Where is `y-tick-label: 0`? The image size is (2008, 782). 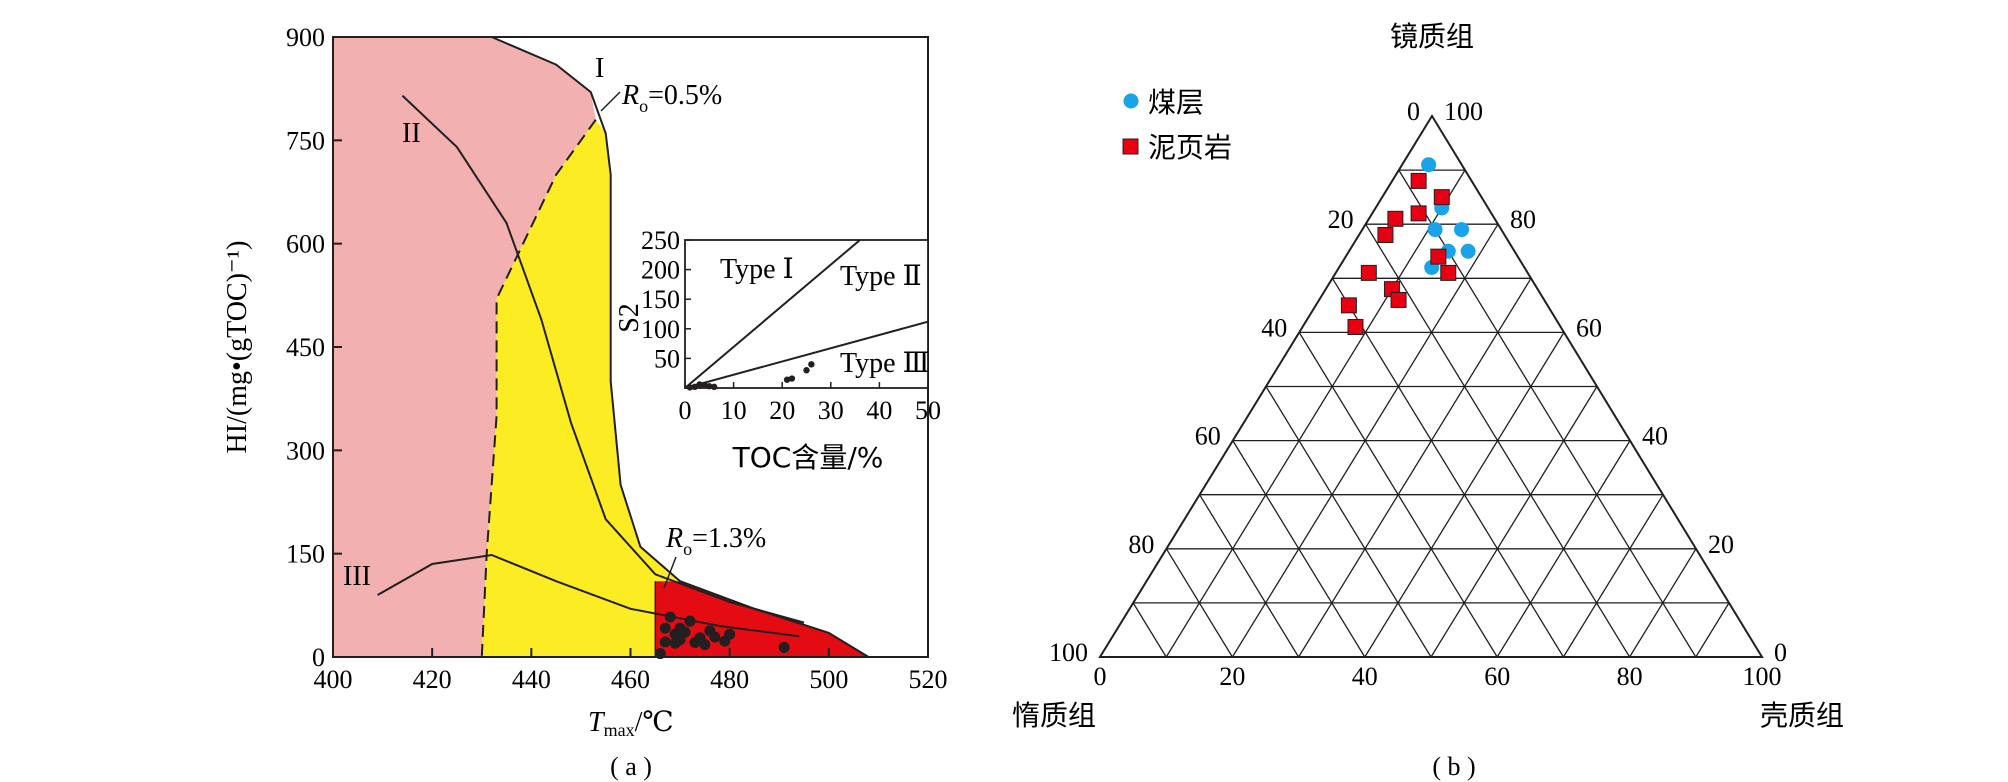
y-tick-label: 0 is located at coordinates (318, 657).